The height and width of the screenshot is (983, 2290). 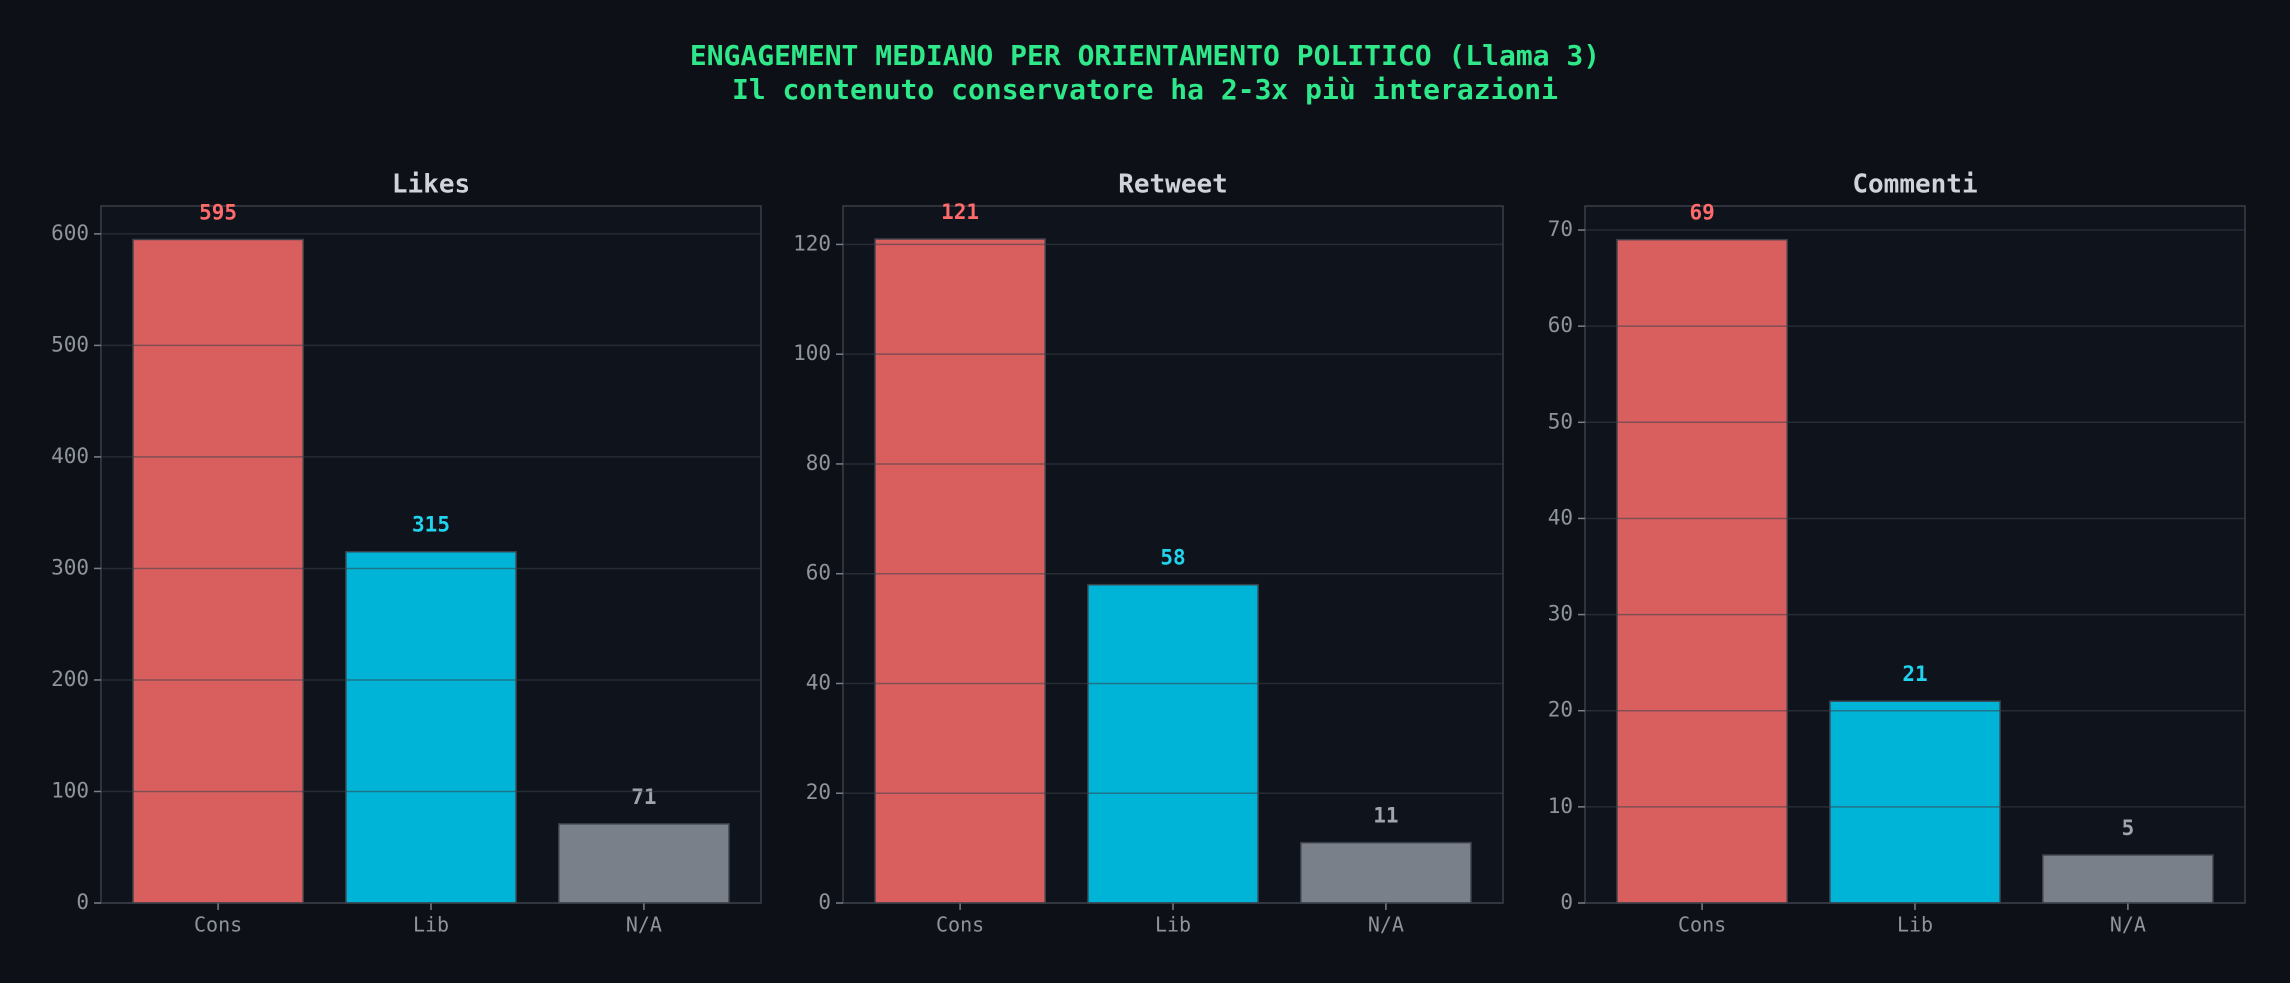 I want to click on value-label: 69, so click(x=1701, y=213).